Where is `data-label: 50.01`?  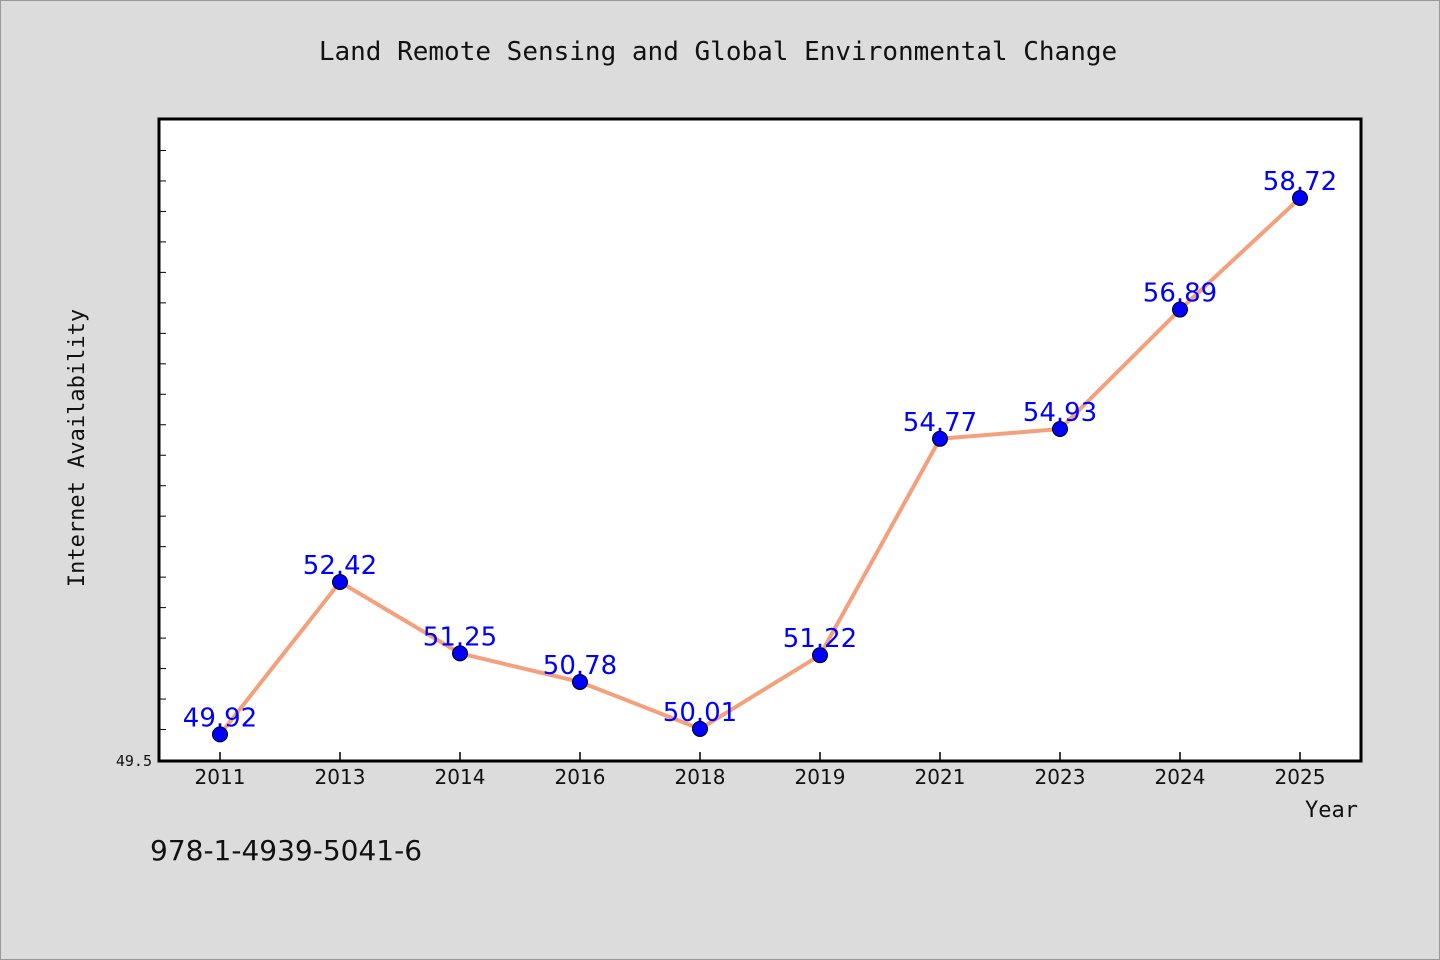 data-label: 50.01 is located at coordinates (700, 713).